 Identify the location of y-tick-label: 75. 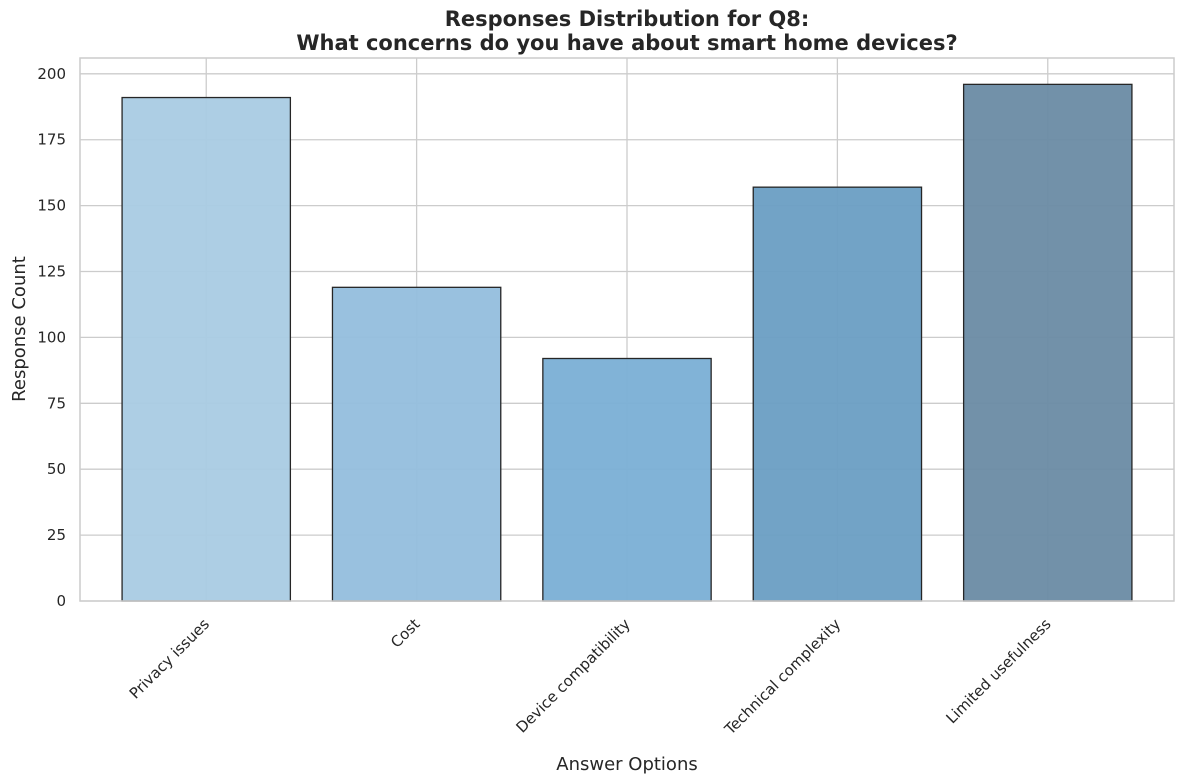
(56, 403).